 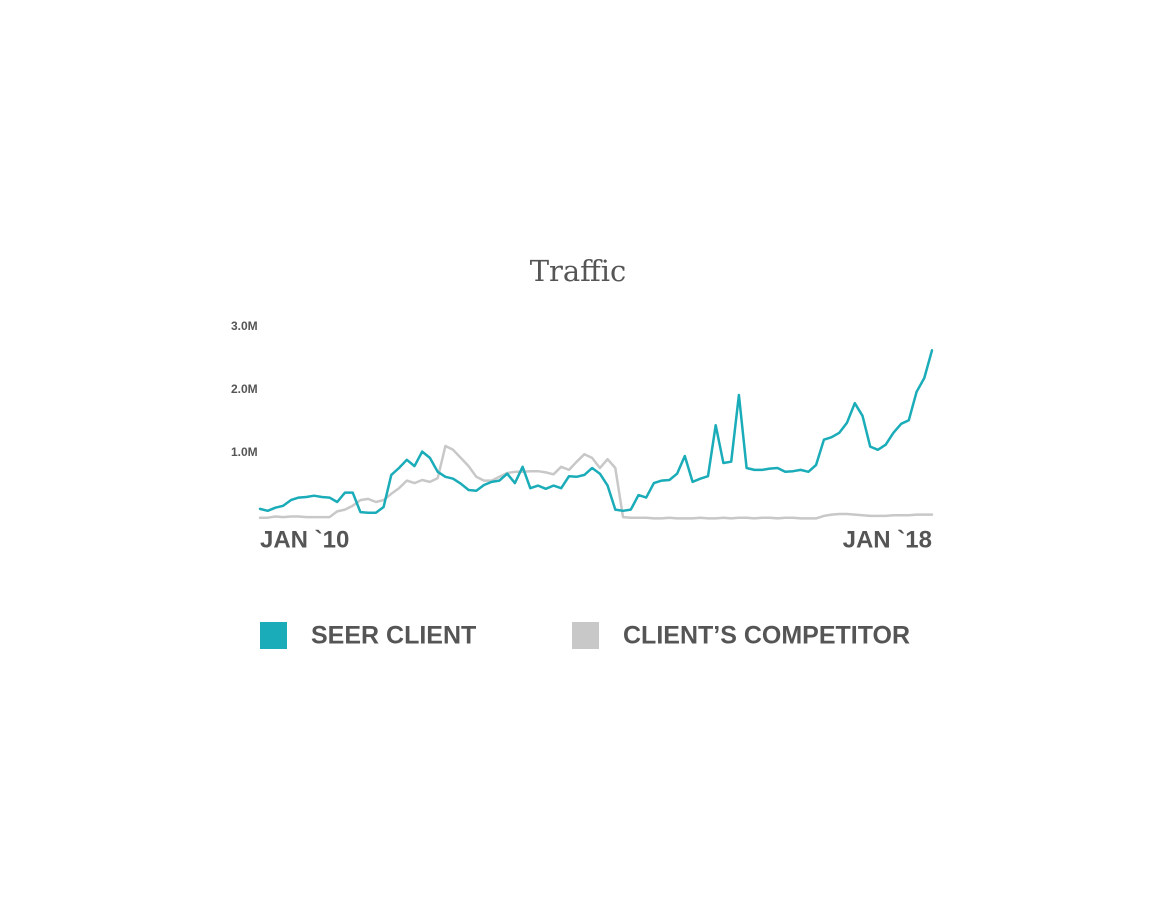 What do you see at coordinates (578, 271) in the screenshot?
I see `chart-title: Traffic` at bounding box center [578, 271].